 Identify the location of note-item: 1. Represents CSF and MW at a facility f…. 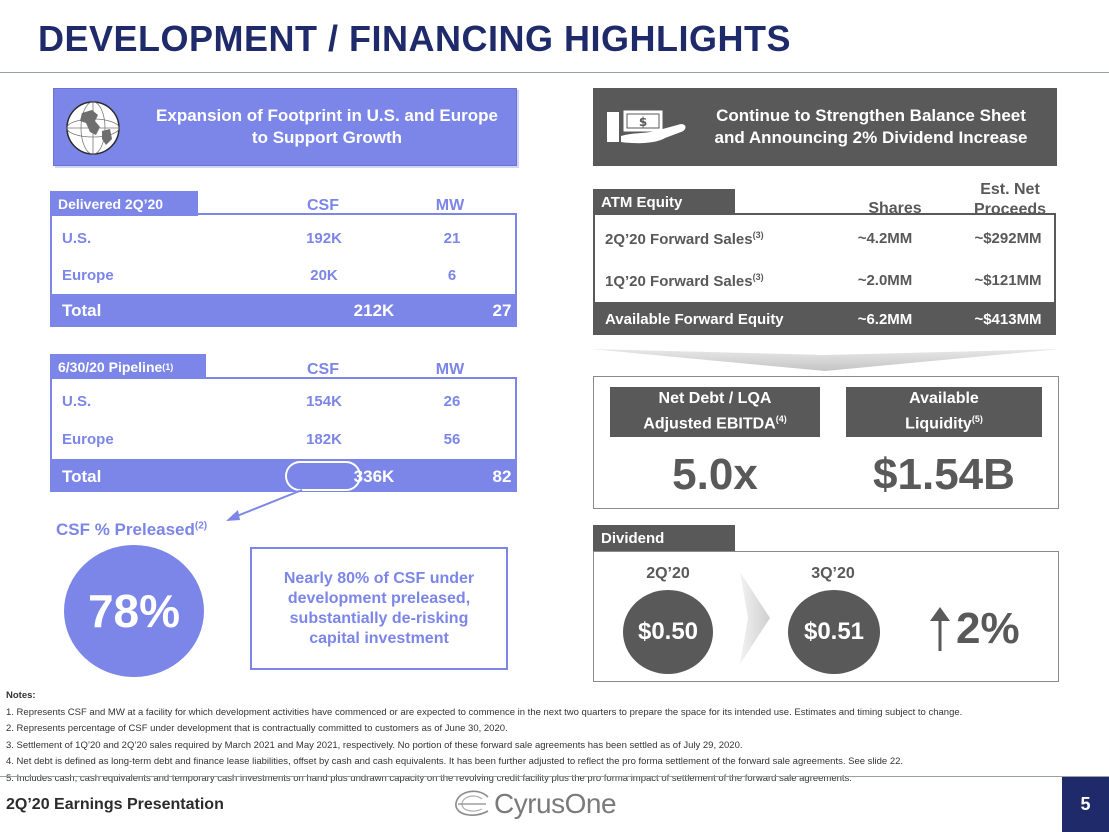
(484, 712).